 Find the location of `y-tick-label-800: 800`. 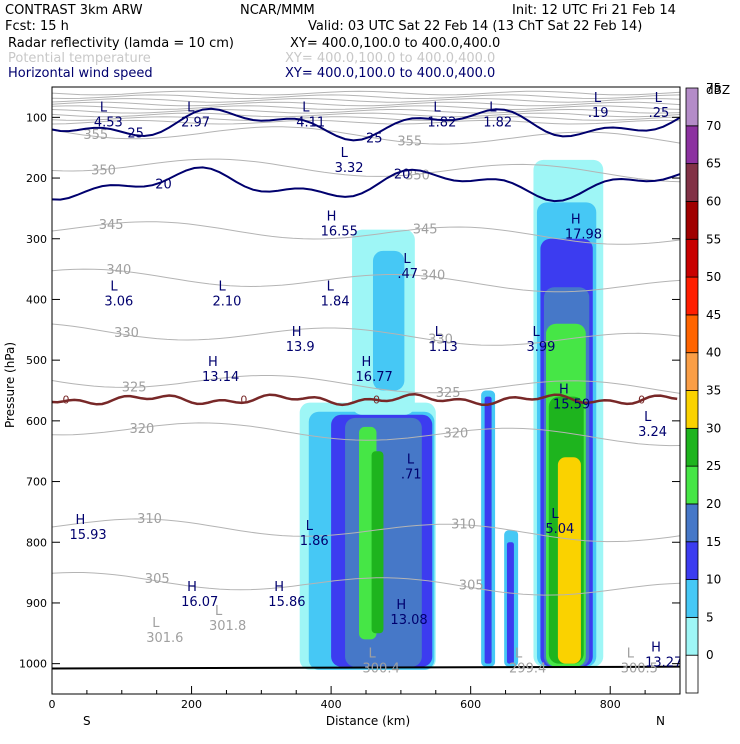

y-tick-label-800: 800 is located at coordinates (36, 542).